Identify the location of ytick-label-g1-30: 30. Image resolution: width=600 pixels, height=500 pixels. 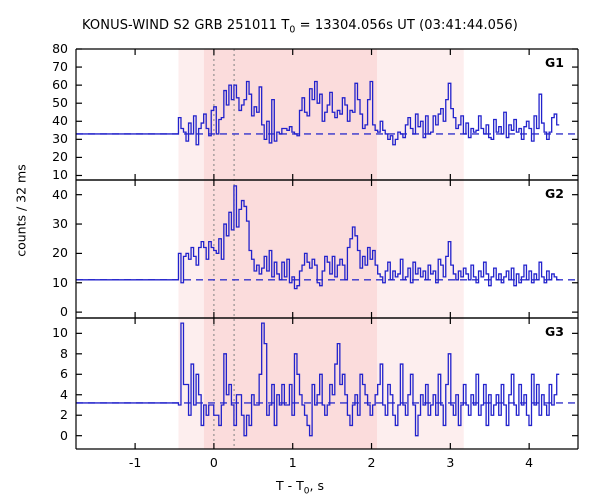
(60, 139).